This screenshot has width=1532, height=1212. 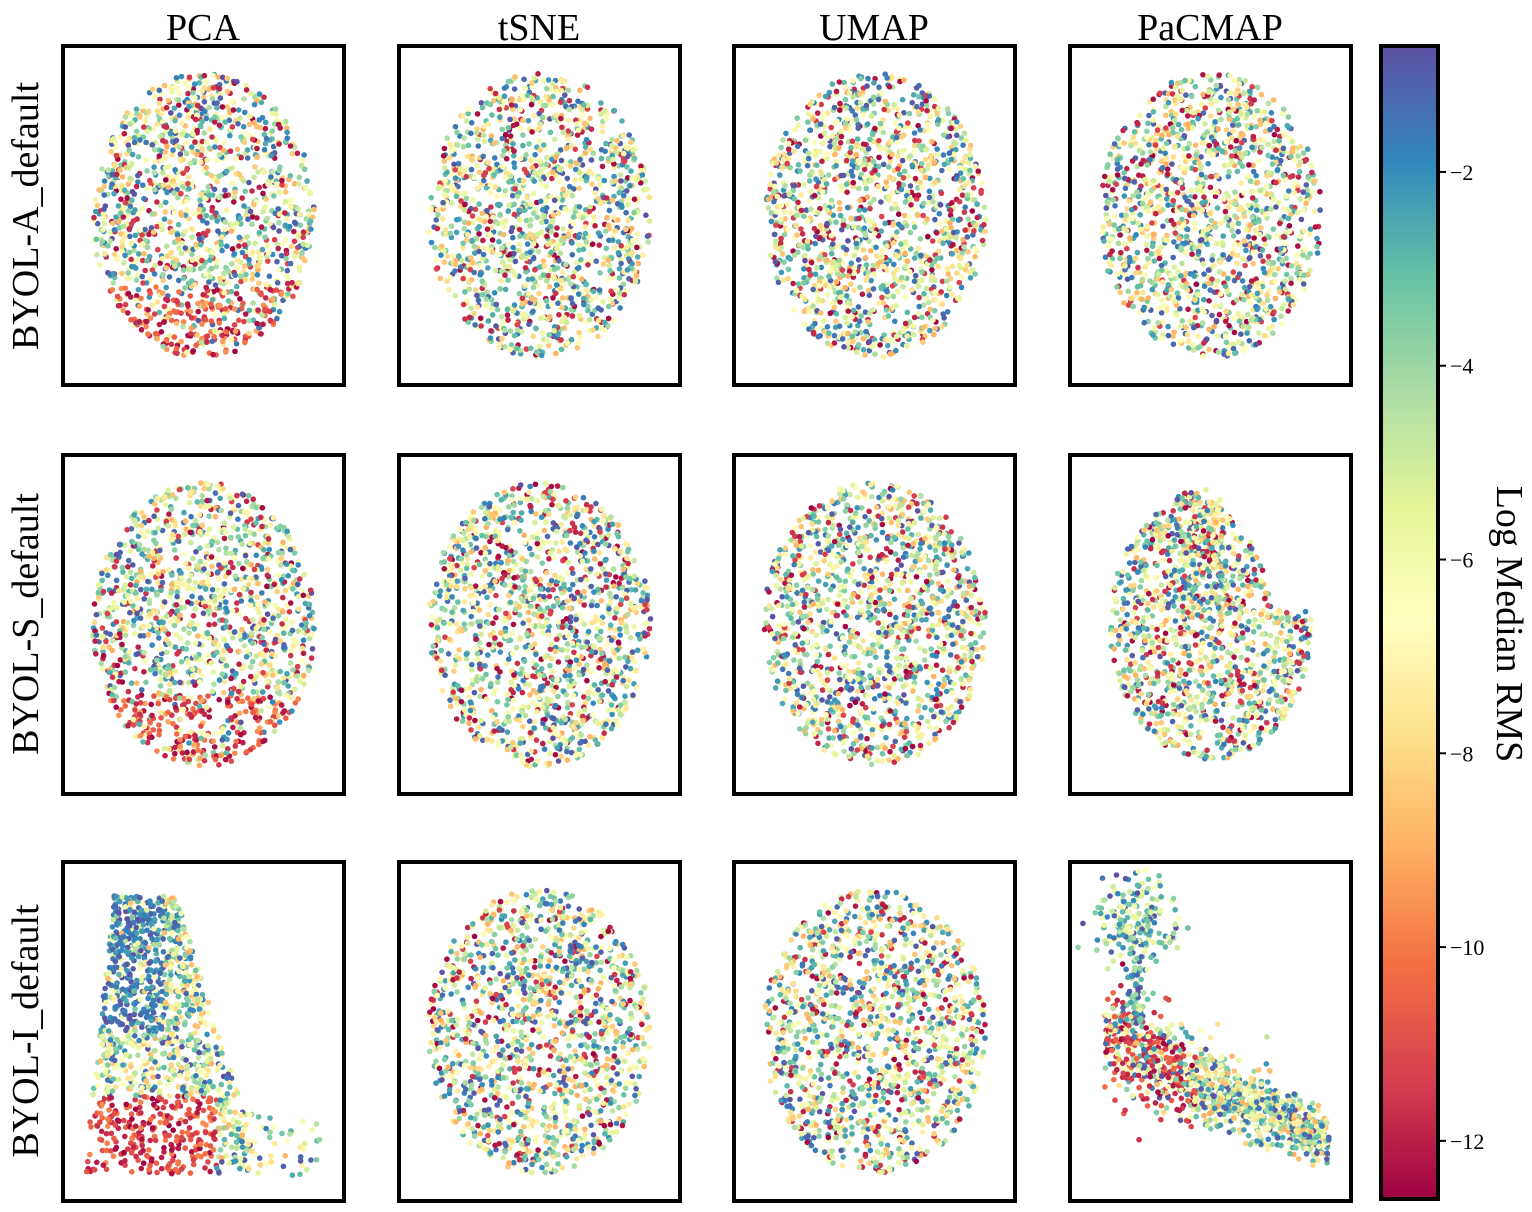 What do you see at coordinates (26, 216) in the screenshot?
I see `row-label-byol-a: BYOL-A_default` at bounding box center [26, 216].